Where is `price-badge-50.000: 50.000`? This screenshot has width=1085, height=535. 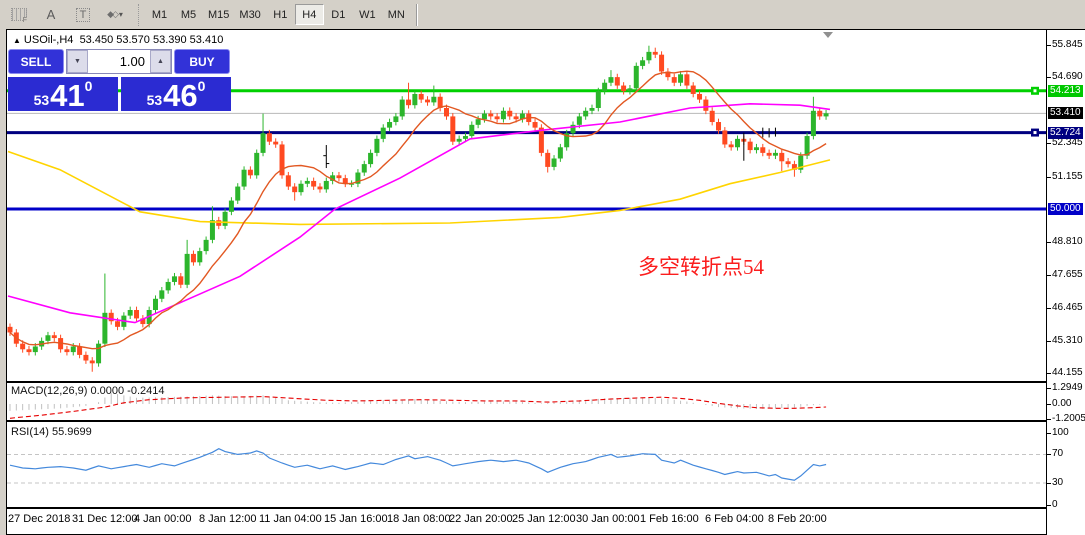
price-badge-50.000: 50.000 is located at coordinates (1065, 208).